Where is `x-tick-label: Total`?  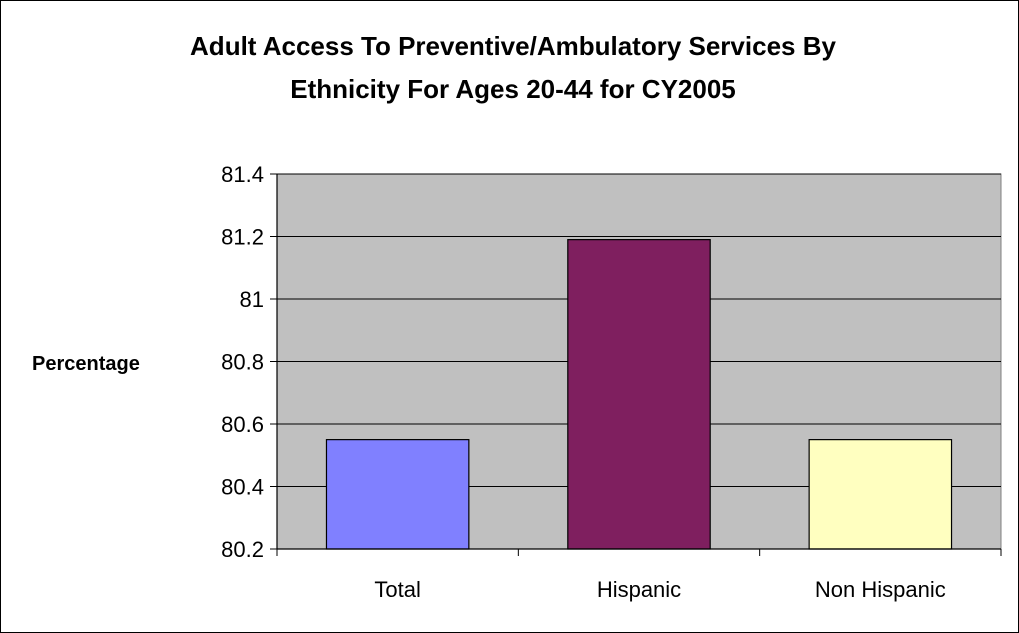 x-tick-label: Total is located at coordinates (397, 589).